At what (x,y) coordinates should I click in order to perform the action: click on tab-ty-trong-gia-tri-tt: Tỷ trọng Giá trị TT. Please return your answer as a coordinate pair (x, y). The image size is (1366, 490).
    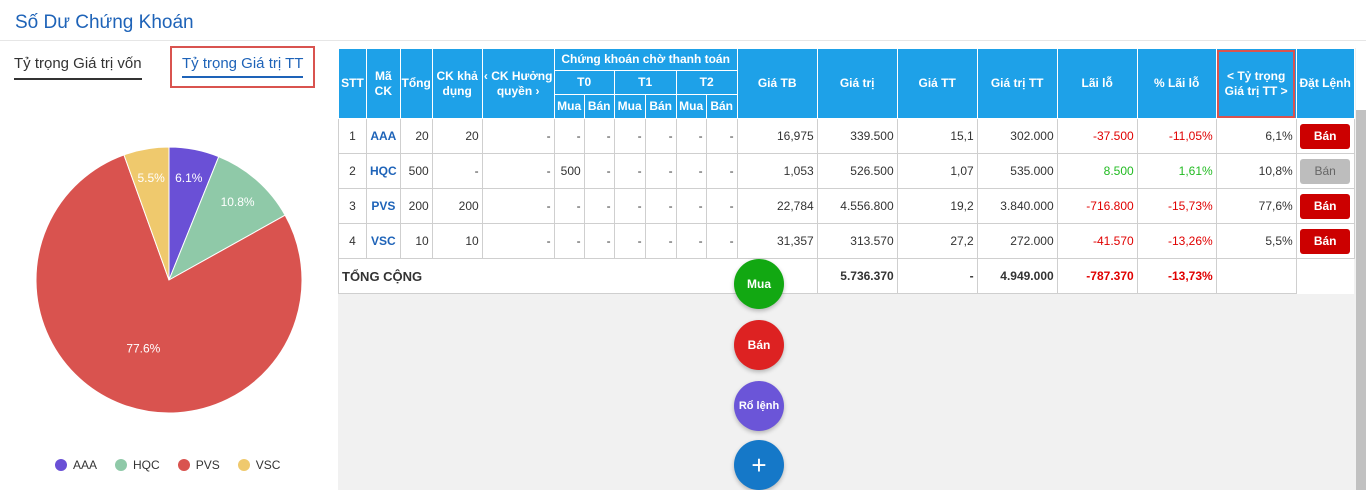
    Looking at the image, I should click on (243, 67).